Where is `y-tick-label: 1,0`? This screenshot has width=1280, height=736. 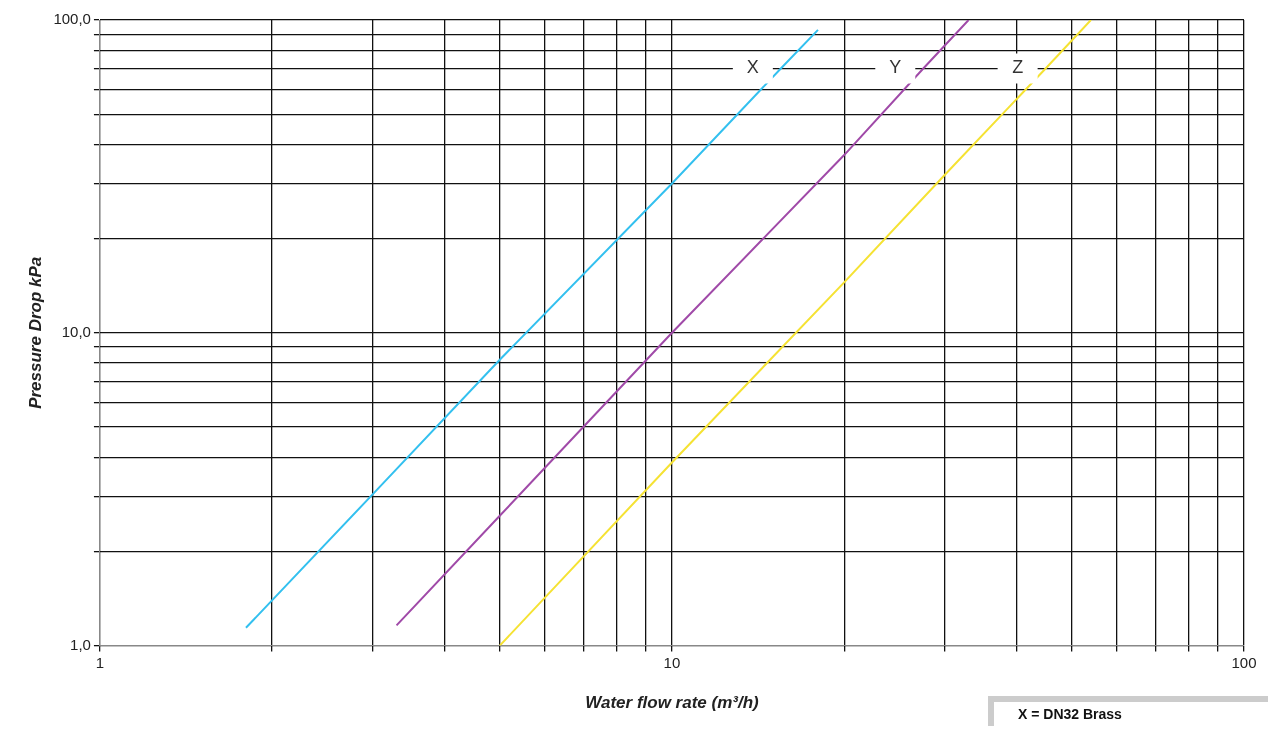 y-tick-label: 1,0 is located at coordinates (80, 644).